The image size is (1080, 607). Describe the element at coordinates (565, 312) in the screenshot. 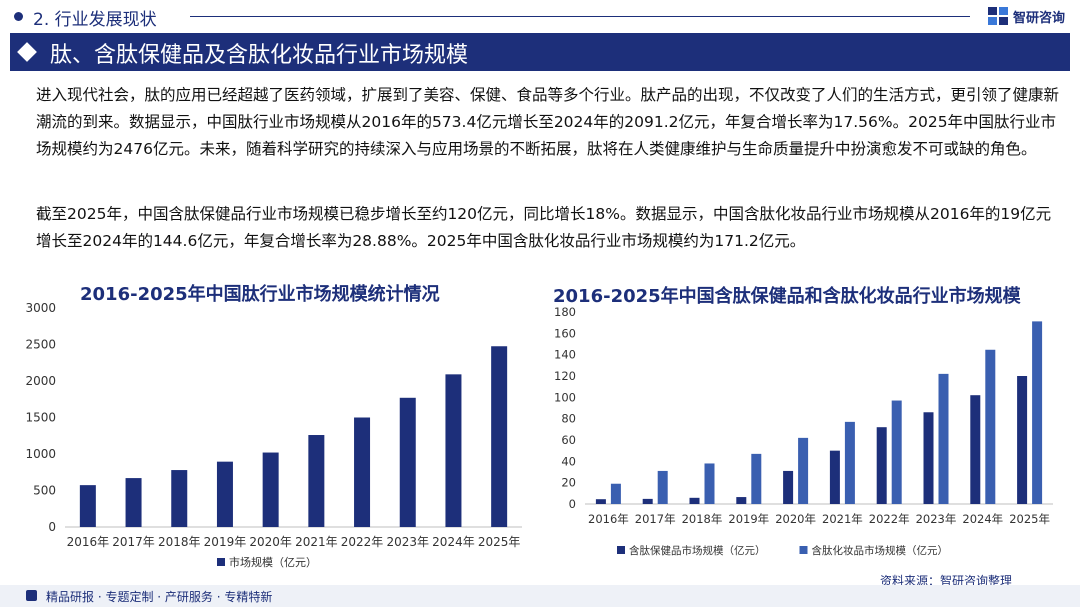

I see `y-tick-label: 180` at that location.